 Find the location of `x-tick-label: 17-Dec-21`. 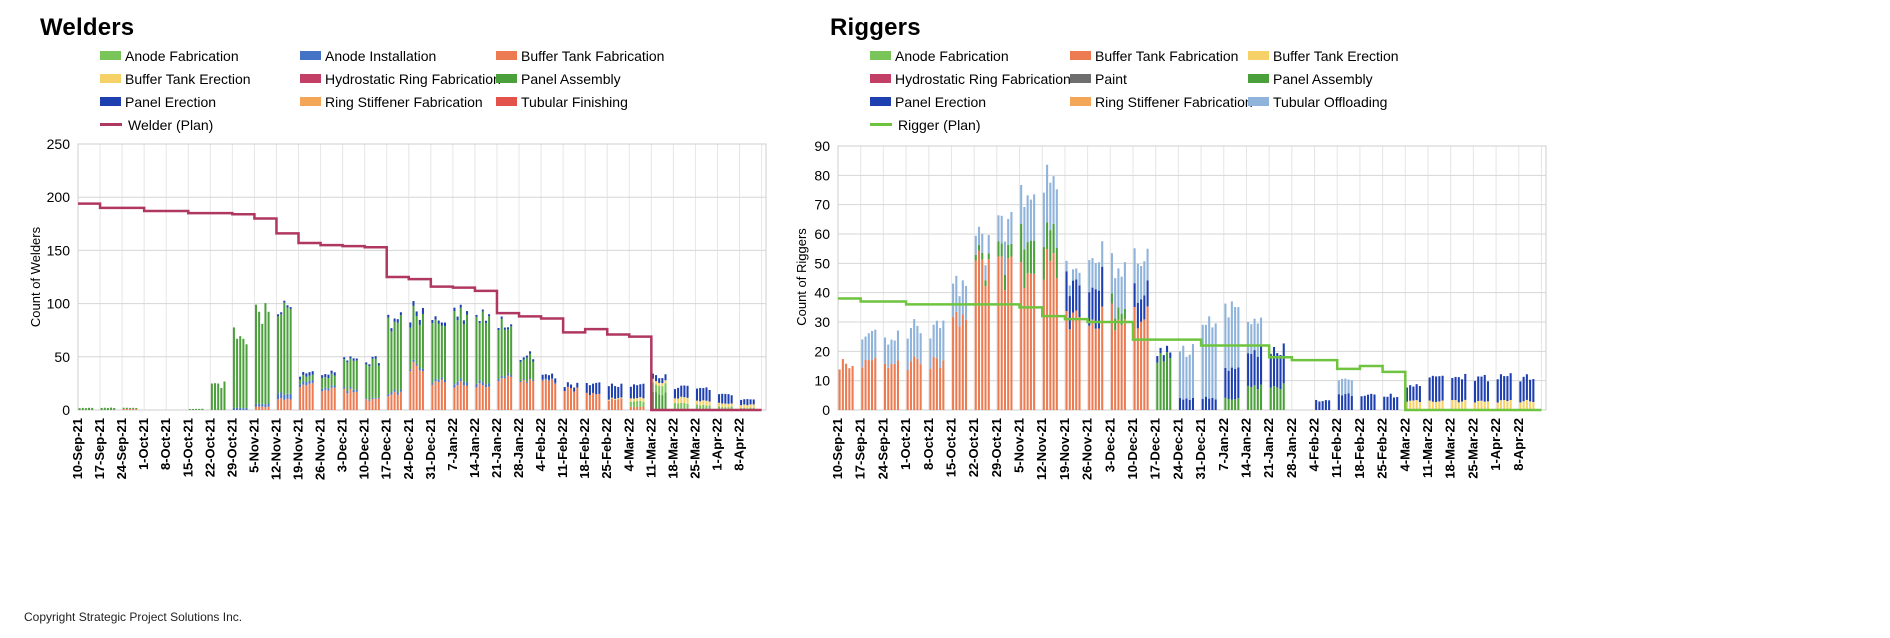

x-tick-label: 17-Dec-21 is located at coordinates (1155, 448).